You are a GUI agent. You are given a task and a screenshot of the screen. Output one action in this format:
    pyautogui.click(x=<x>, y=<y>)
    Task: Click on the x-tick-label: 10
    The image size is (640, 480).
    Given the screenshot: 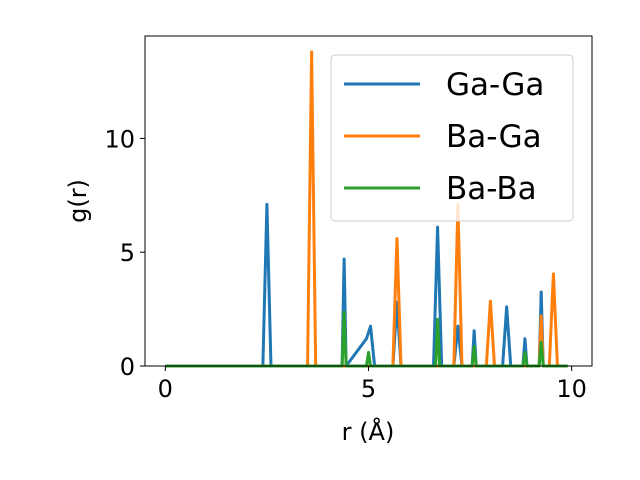 What is the action you would take?
    pyautogui.click(x=571, y=389)
    